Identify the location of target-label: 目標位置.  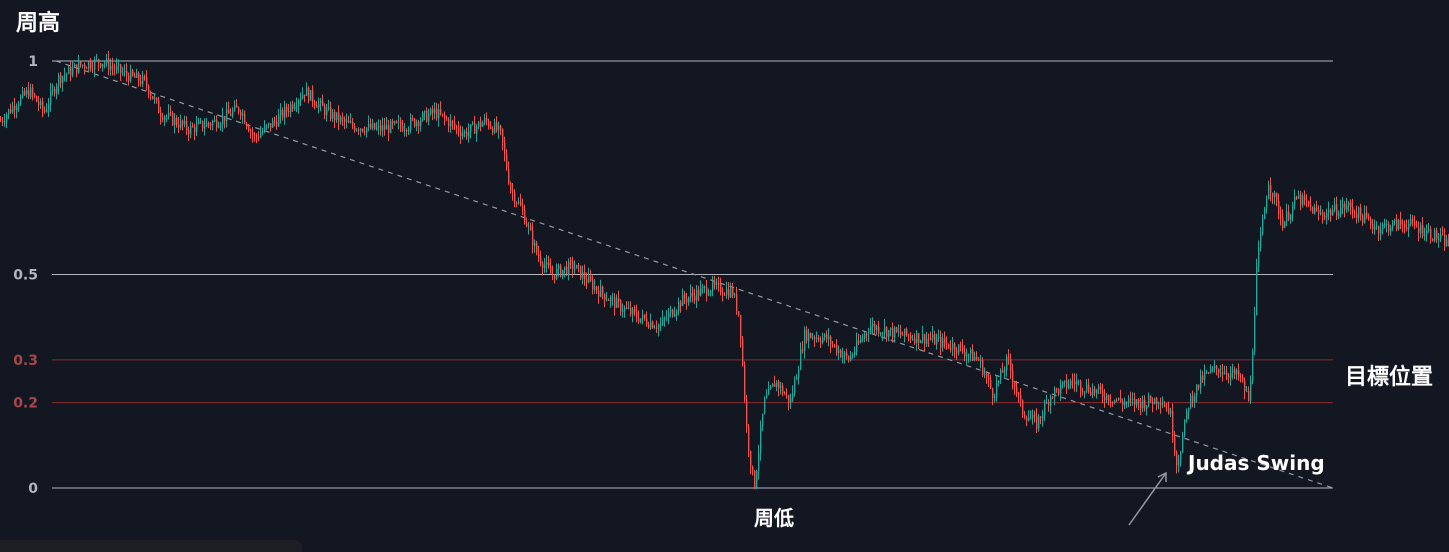
(1389, 377).